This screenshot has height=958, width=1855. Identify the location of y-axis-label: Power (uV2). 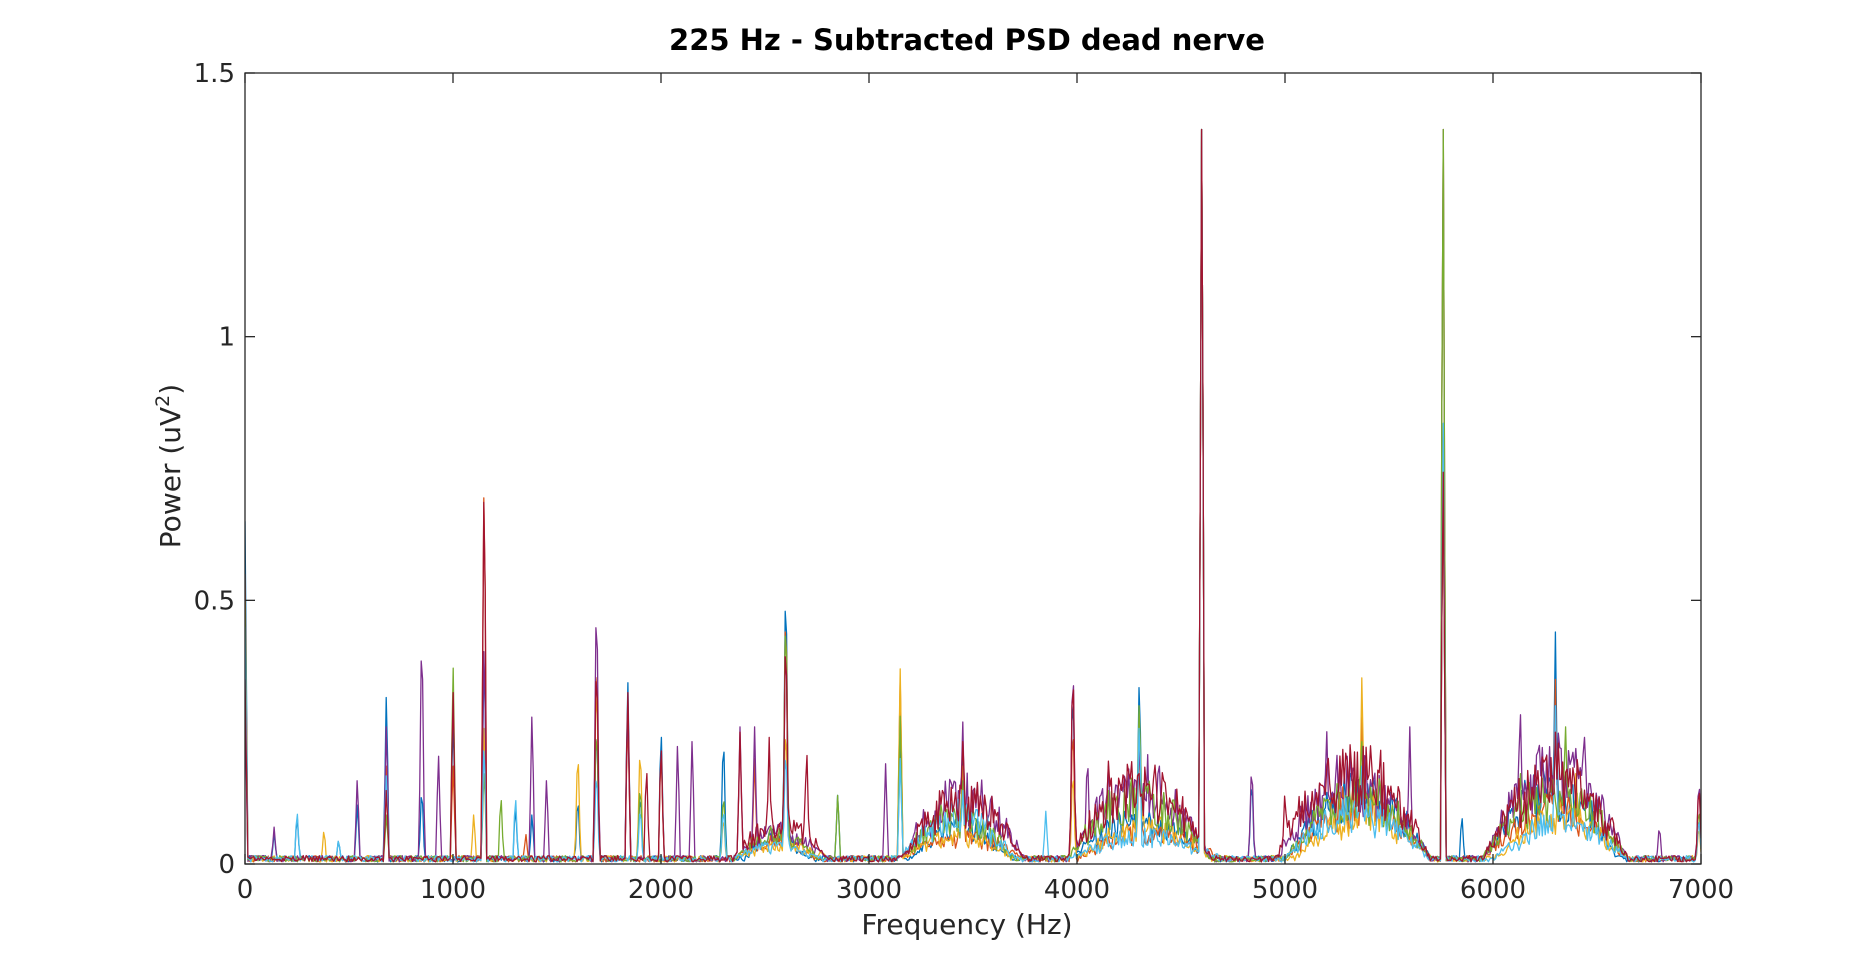
(169, 466).